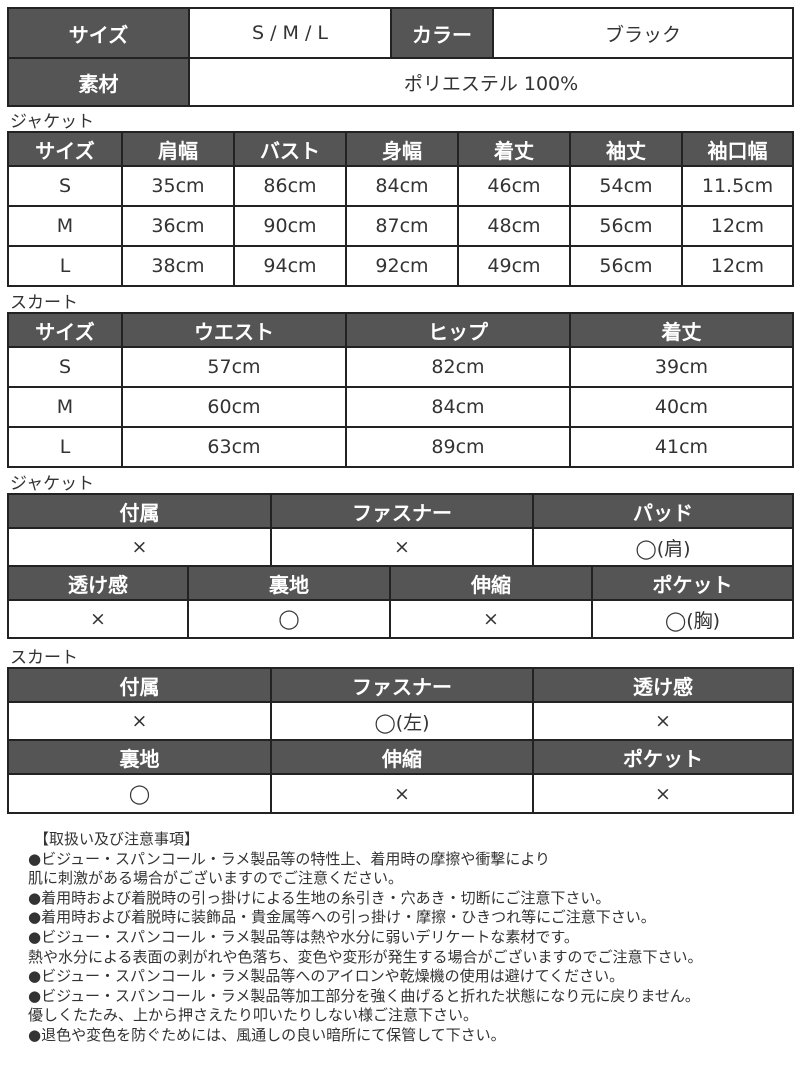 This screenshot has width=800, height=1067. I want to click on header-row: 裏地 伸縮 ポケット, so click(400, 757).